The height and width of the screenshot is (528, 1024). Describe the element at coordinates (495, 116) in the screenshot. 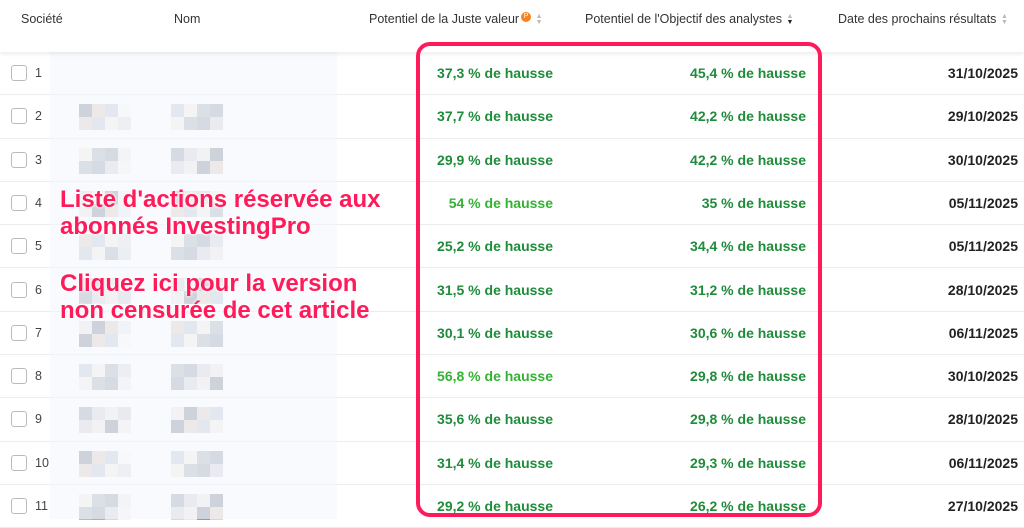

I see `fair-value-upside: 37,7 % de hausse` at that location.